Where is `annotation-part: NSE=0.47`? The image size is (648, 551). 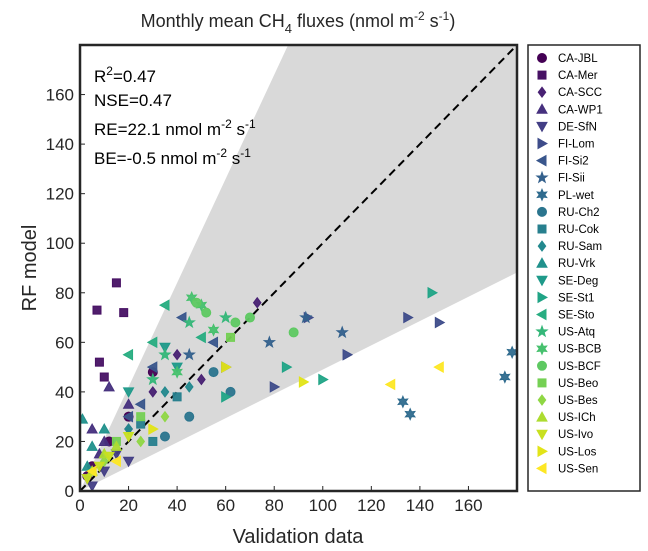 annotation-part: NSE=0.47 is located at coordinates (133, 100).